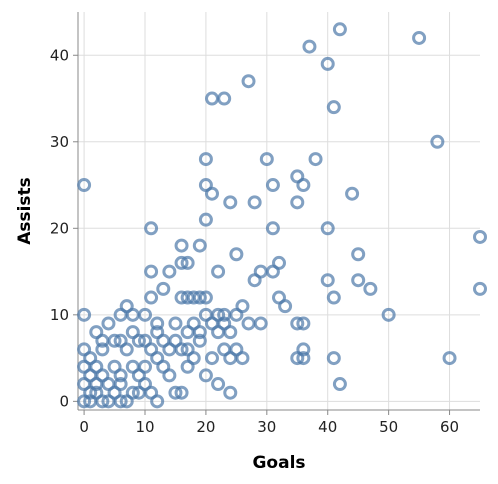 Image resolution: width=498 pixels, height=484 pixels. I want to click on x-axis-title: Goals, so click(278, 463).